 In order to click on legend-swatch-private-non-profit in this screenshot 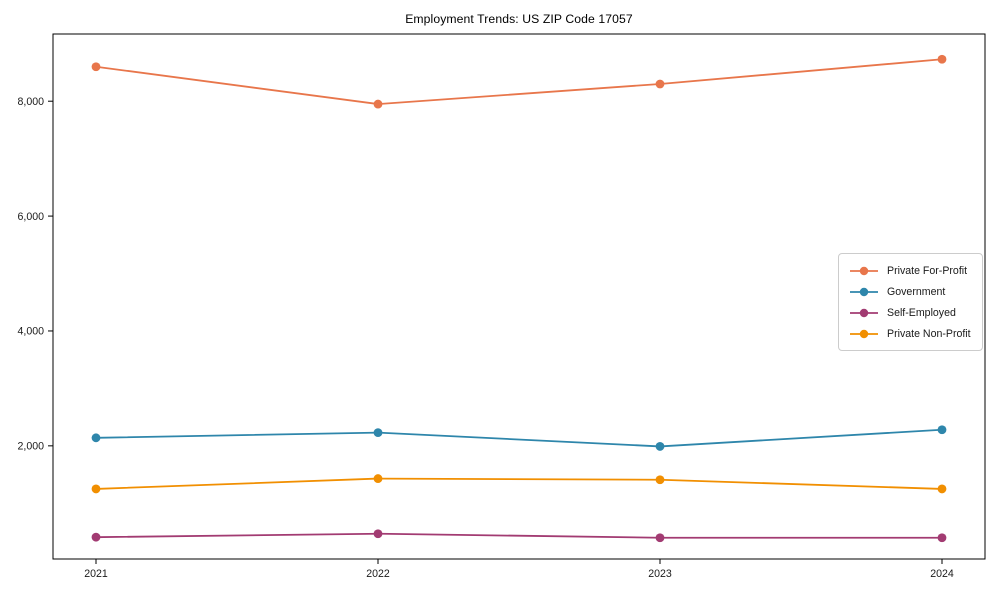, I will do `click(864, 333)`.